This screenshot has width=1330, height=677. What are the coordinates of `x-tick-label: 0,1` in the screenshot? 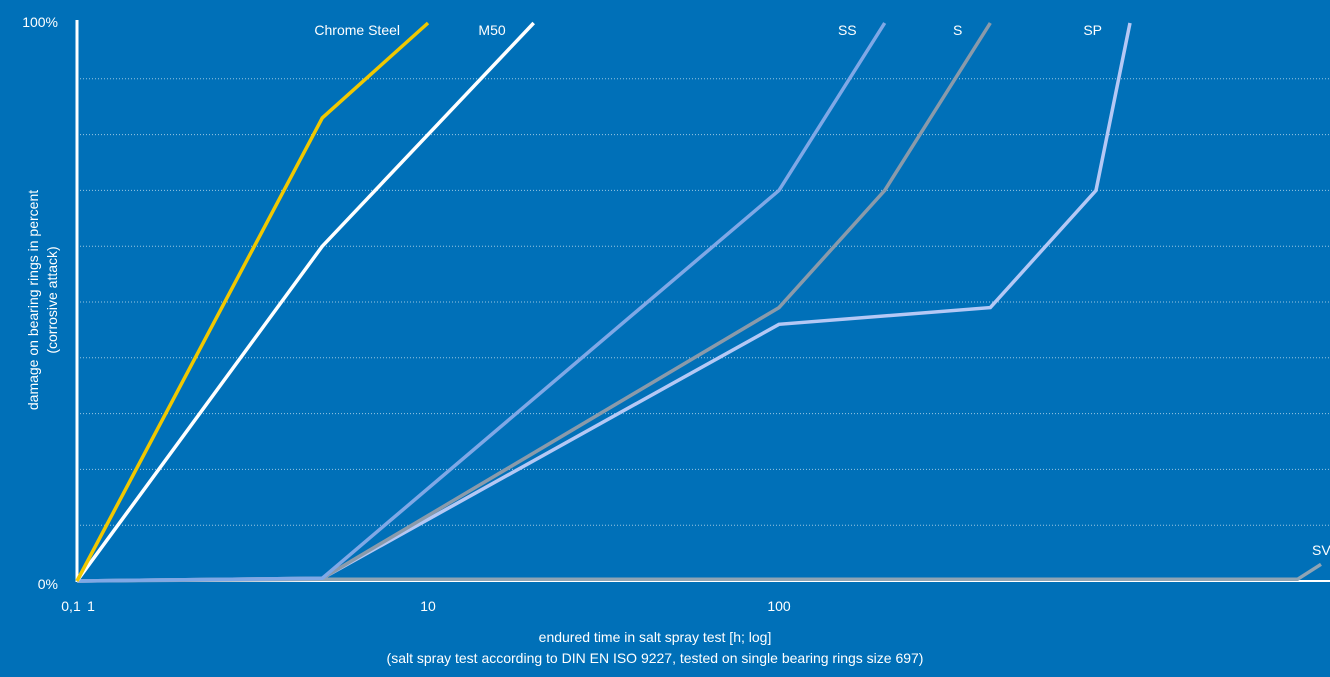 It's located at (71, 606).